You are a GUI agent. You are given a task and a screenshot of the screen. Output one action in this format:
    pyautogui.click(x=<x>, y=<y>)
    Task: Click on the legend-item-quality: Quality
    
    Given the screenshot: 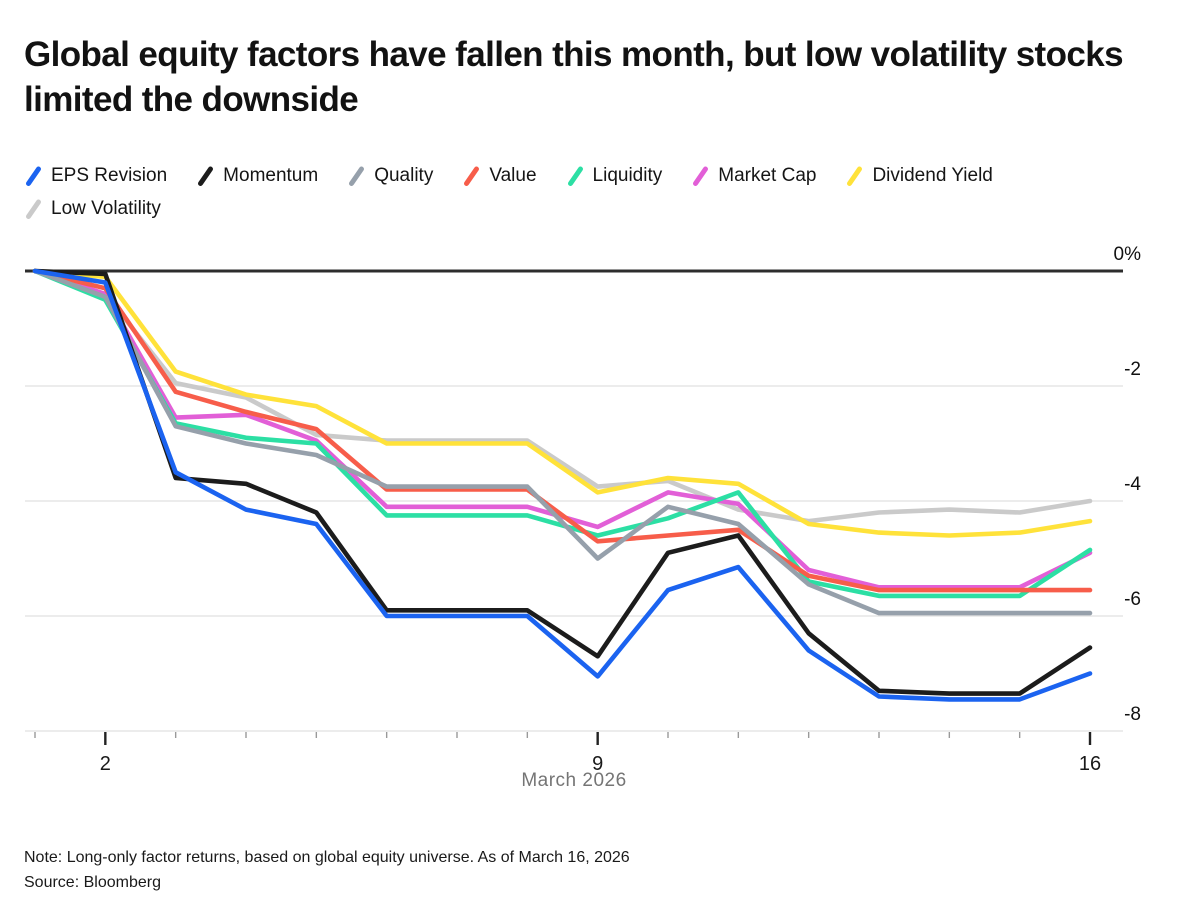 What is the action you would take?
    pyautogui.click(x=390, y=176)
    